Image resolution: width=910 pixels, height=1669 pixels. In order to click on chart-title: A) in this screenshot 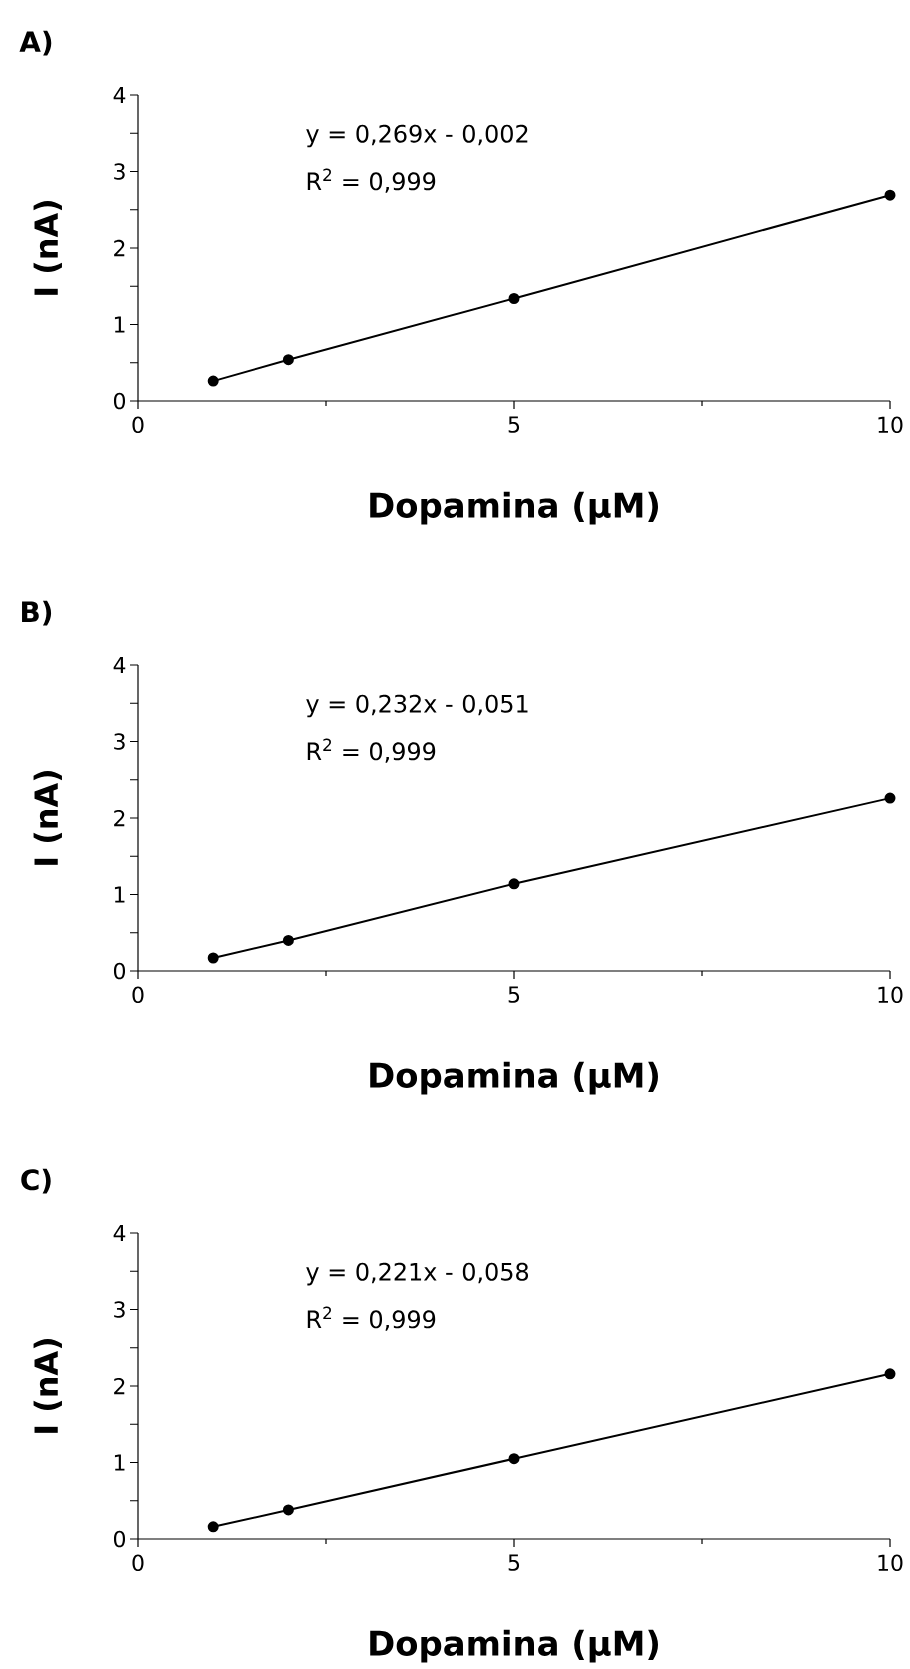, I will do `click(35, 43)`.